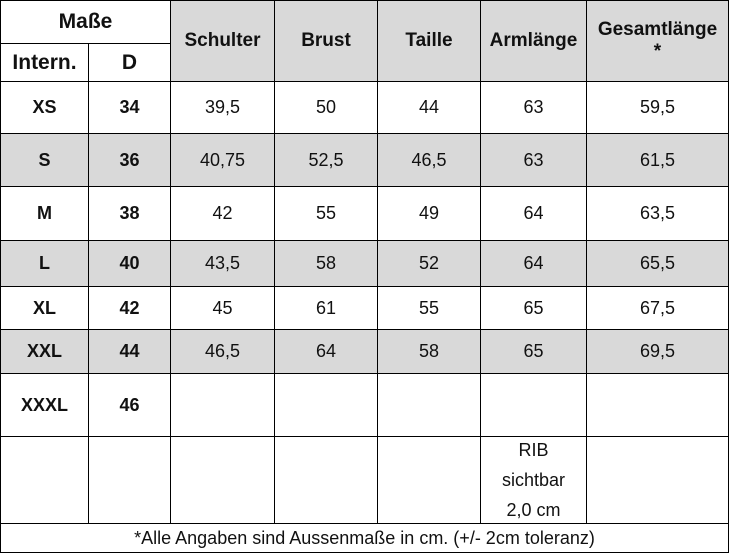  What do you see at coordinates (658, 41) in the screenshot?
I see `column-header: Gesamtlänge *` at bounding box center [658, 41].